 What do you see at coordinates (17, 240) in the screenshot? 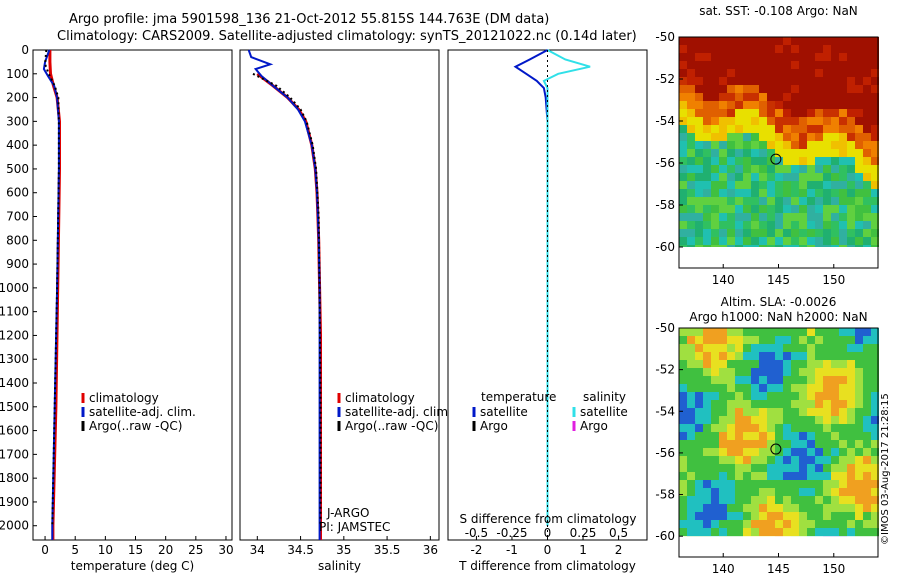
I see `y-tick-label: 800` at bounding box center [17, 240].